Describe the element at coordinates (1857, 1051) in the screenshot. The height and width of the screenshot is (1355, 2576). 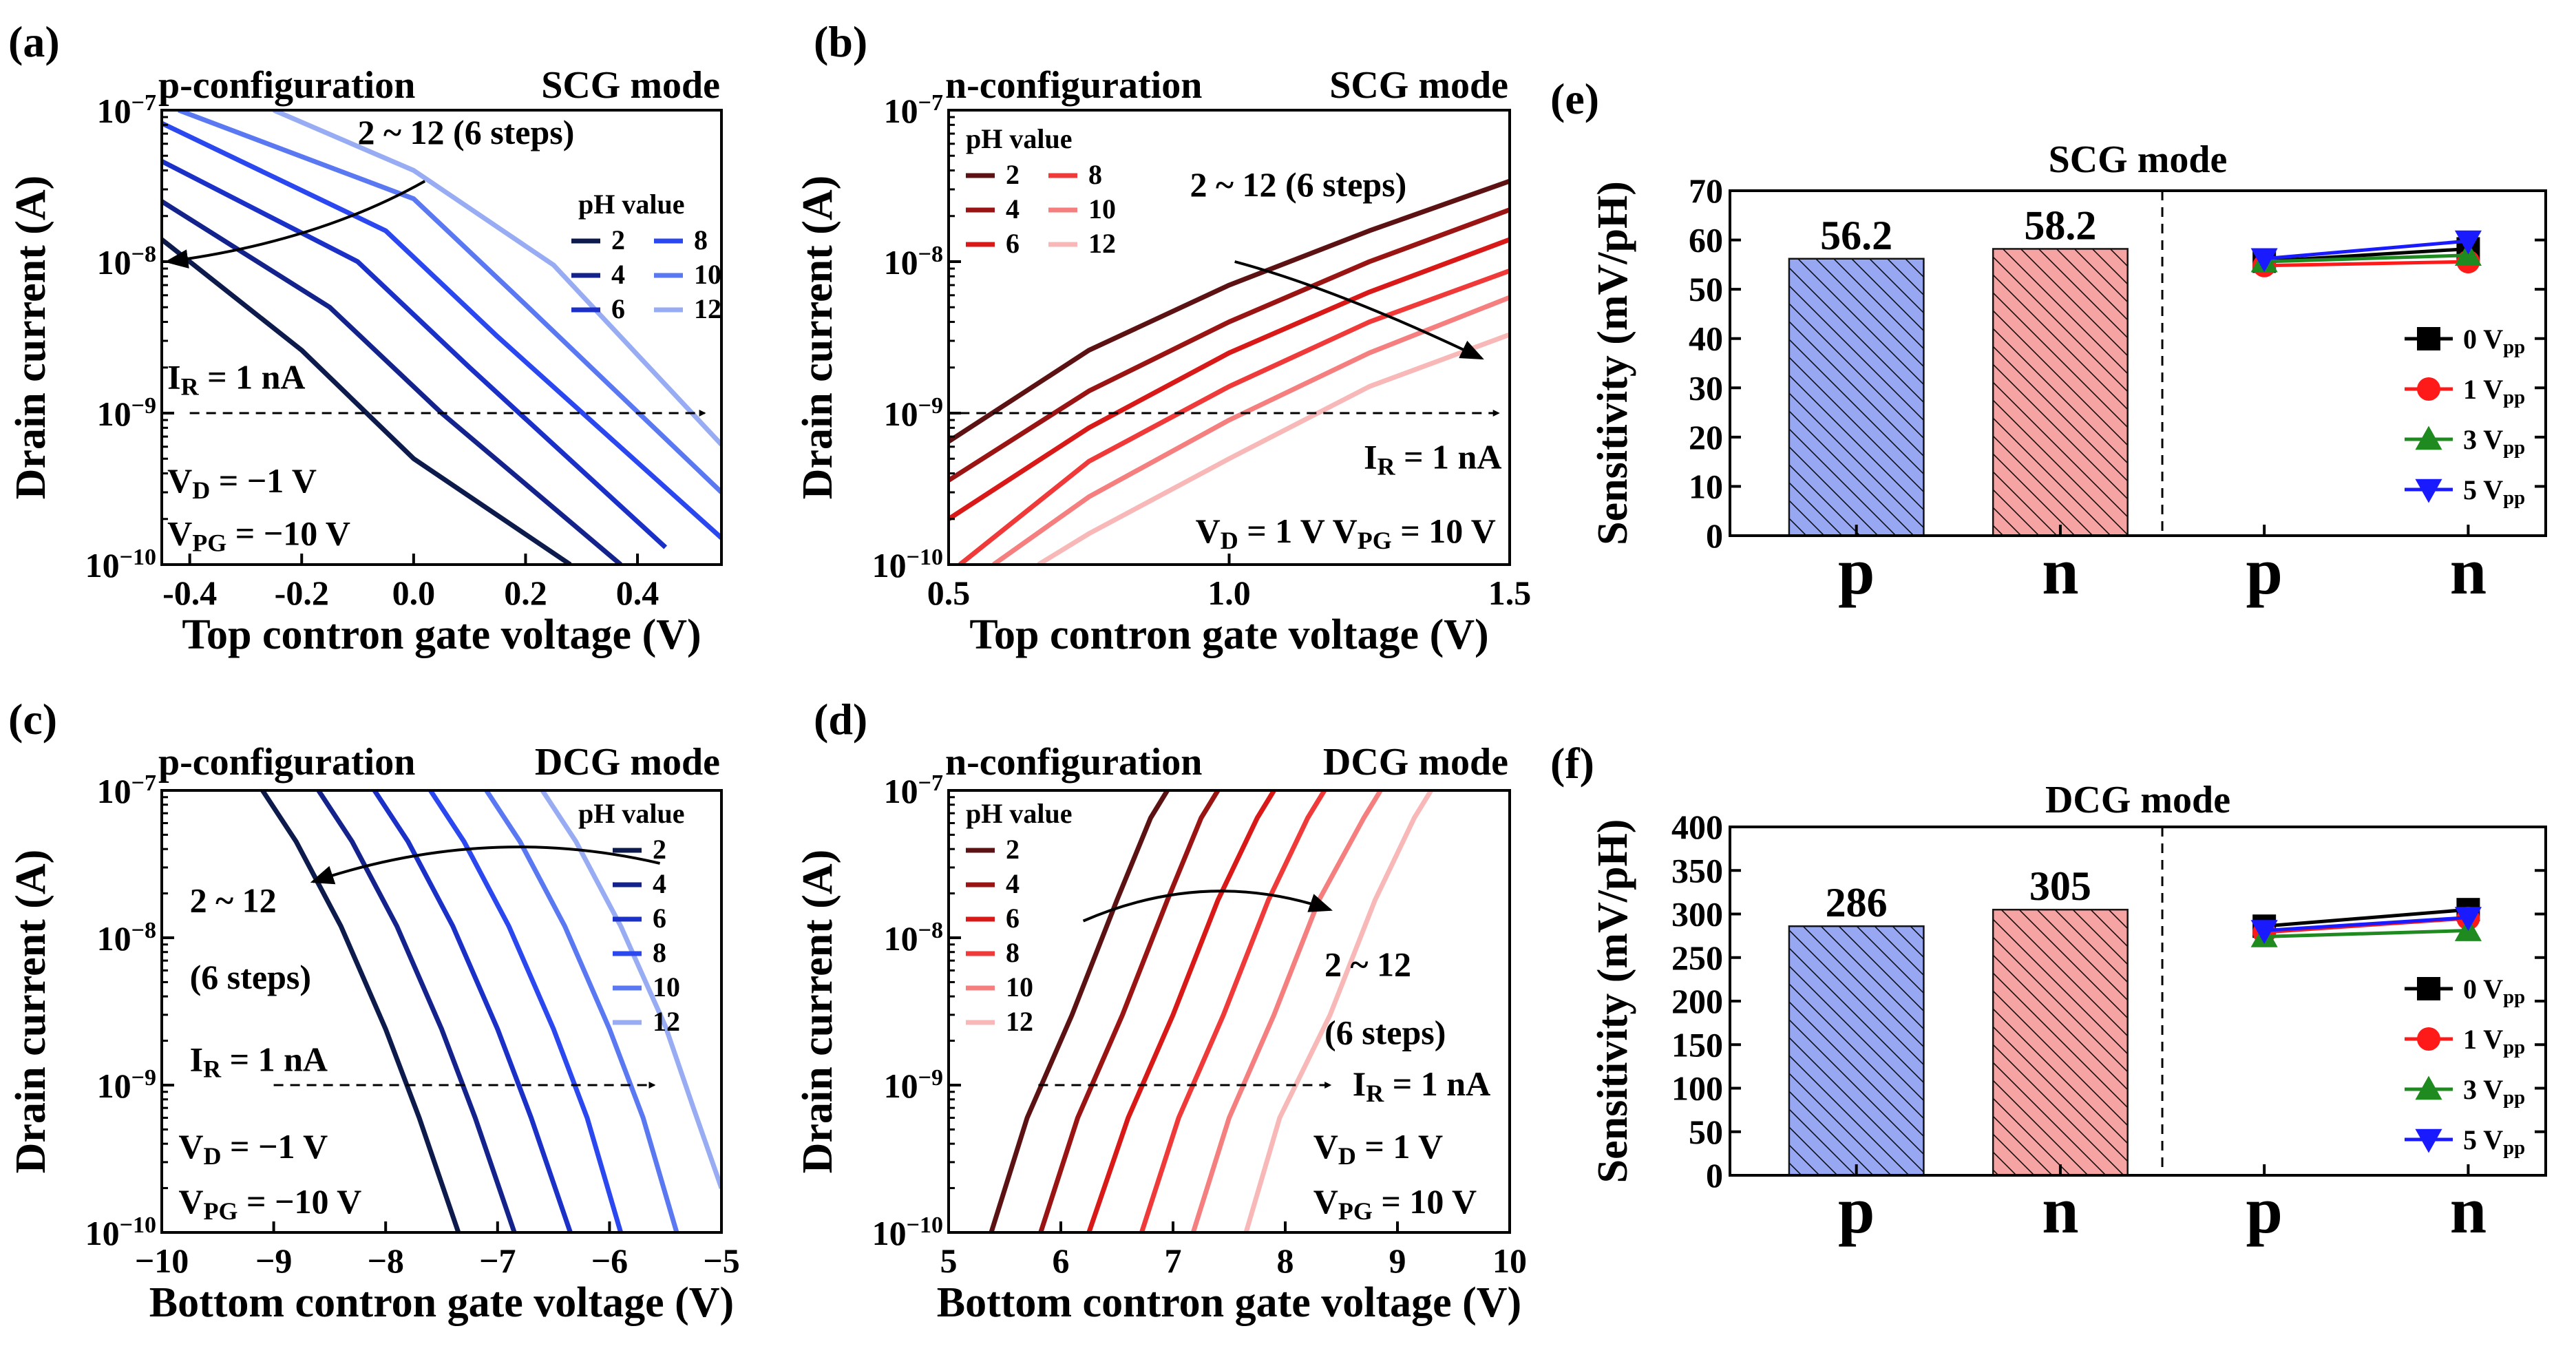
I see `bar-hatch-p` at that location.